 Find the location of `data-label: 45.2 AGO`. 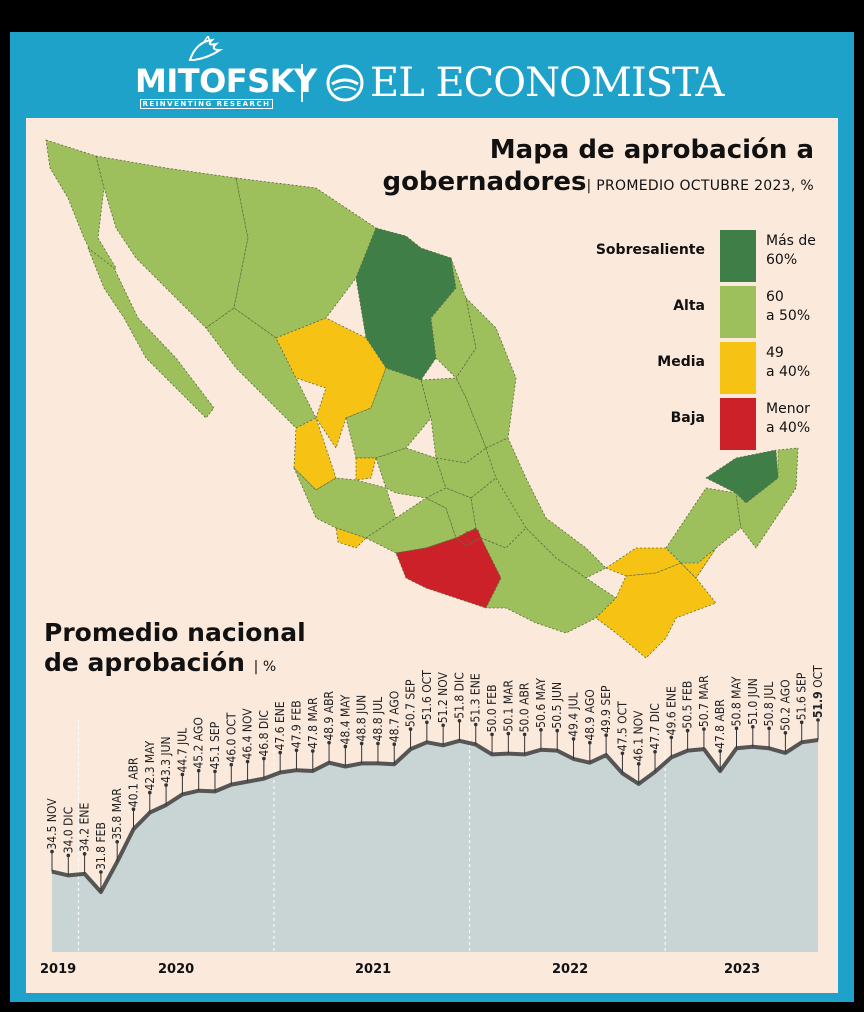

data-label: 45.2 AGO is located at coordinates (199, 743).